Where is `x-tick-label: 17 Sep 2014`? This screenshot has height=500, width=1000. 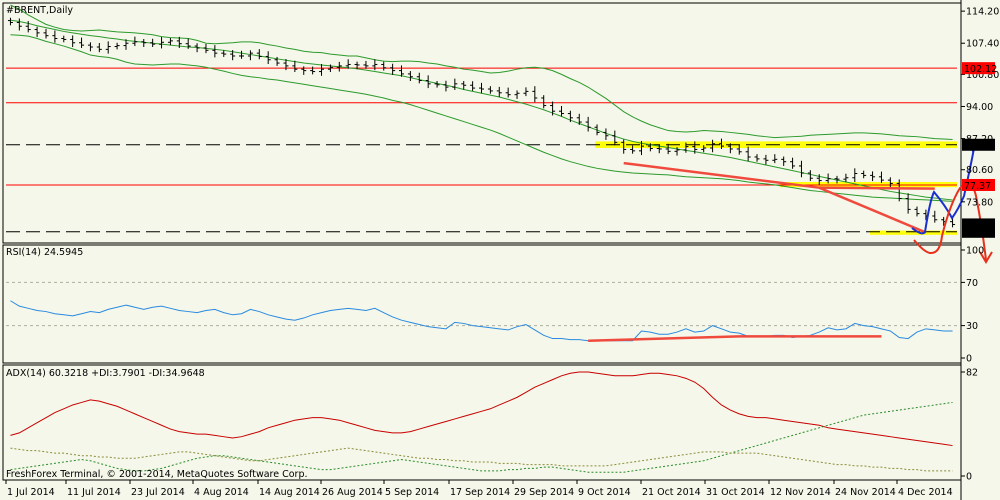
x-tick-label: 17 Sep 2014 is located at coordinates (480, 492).